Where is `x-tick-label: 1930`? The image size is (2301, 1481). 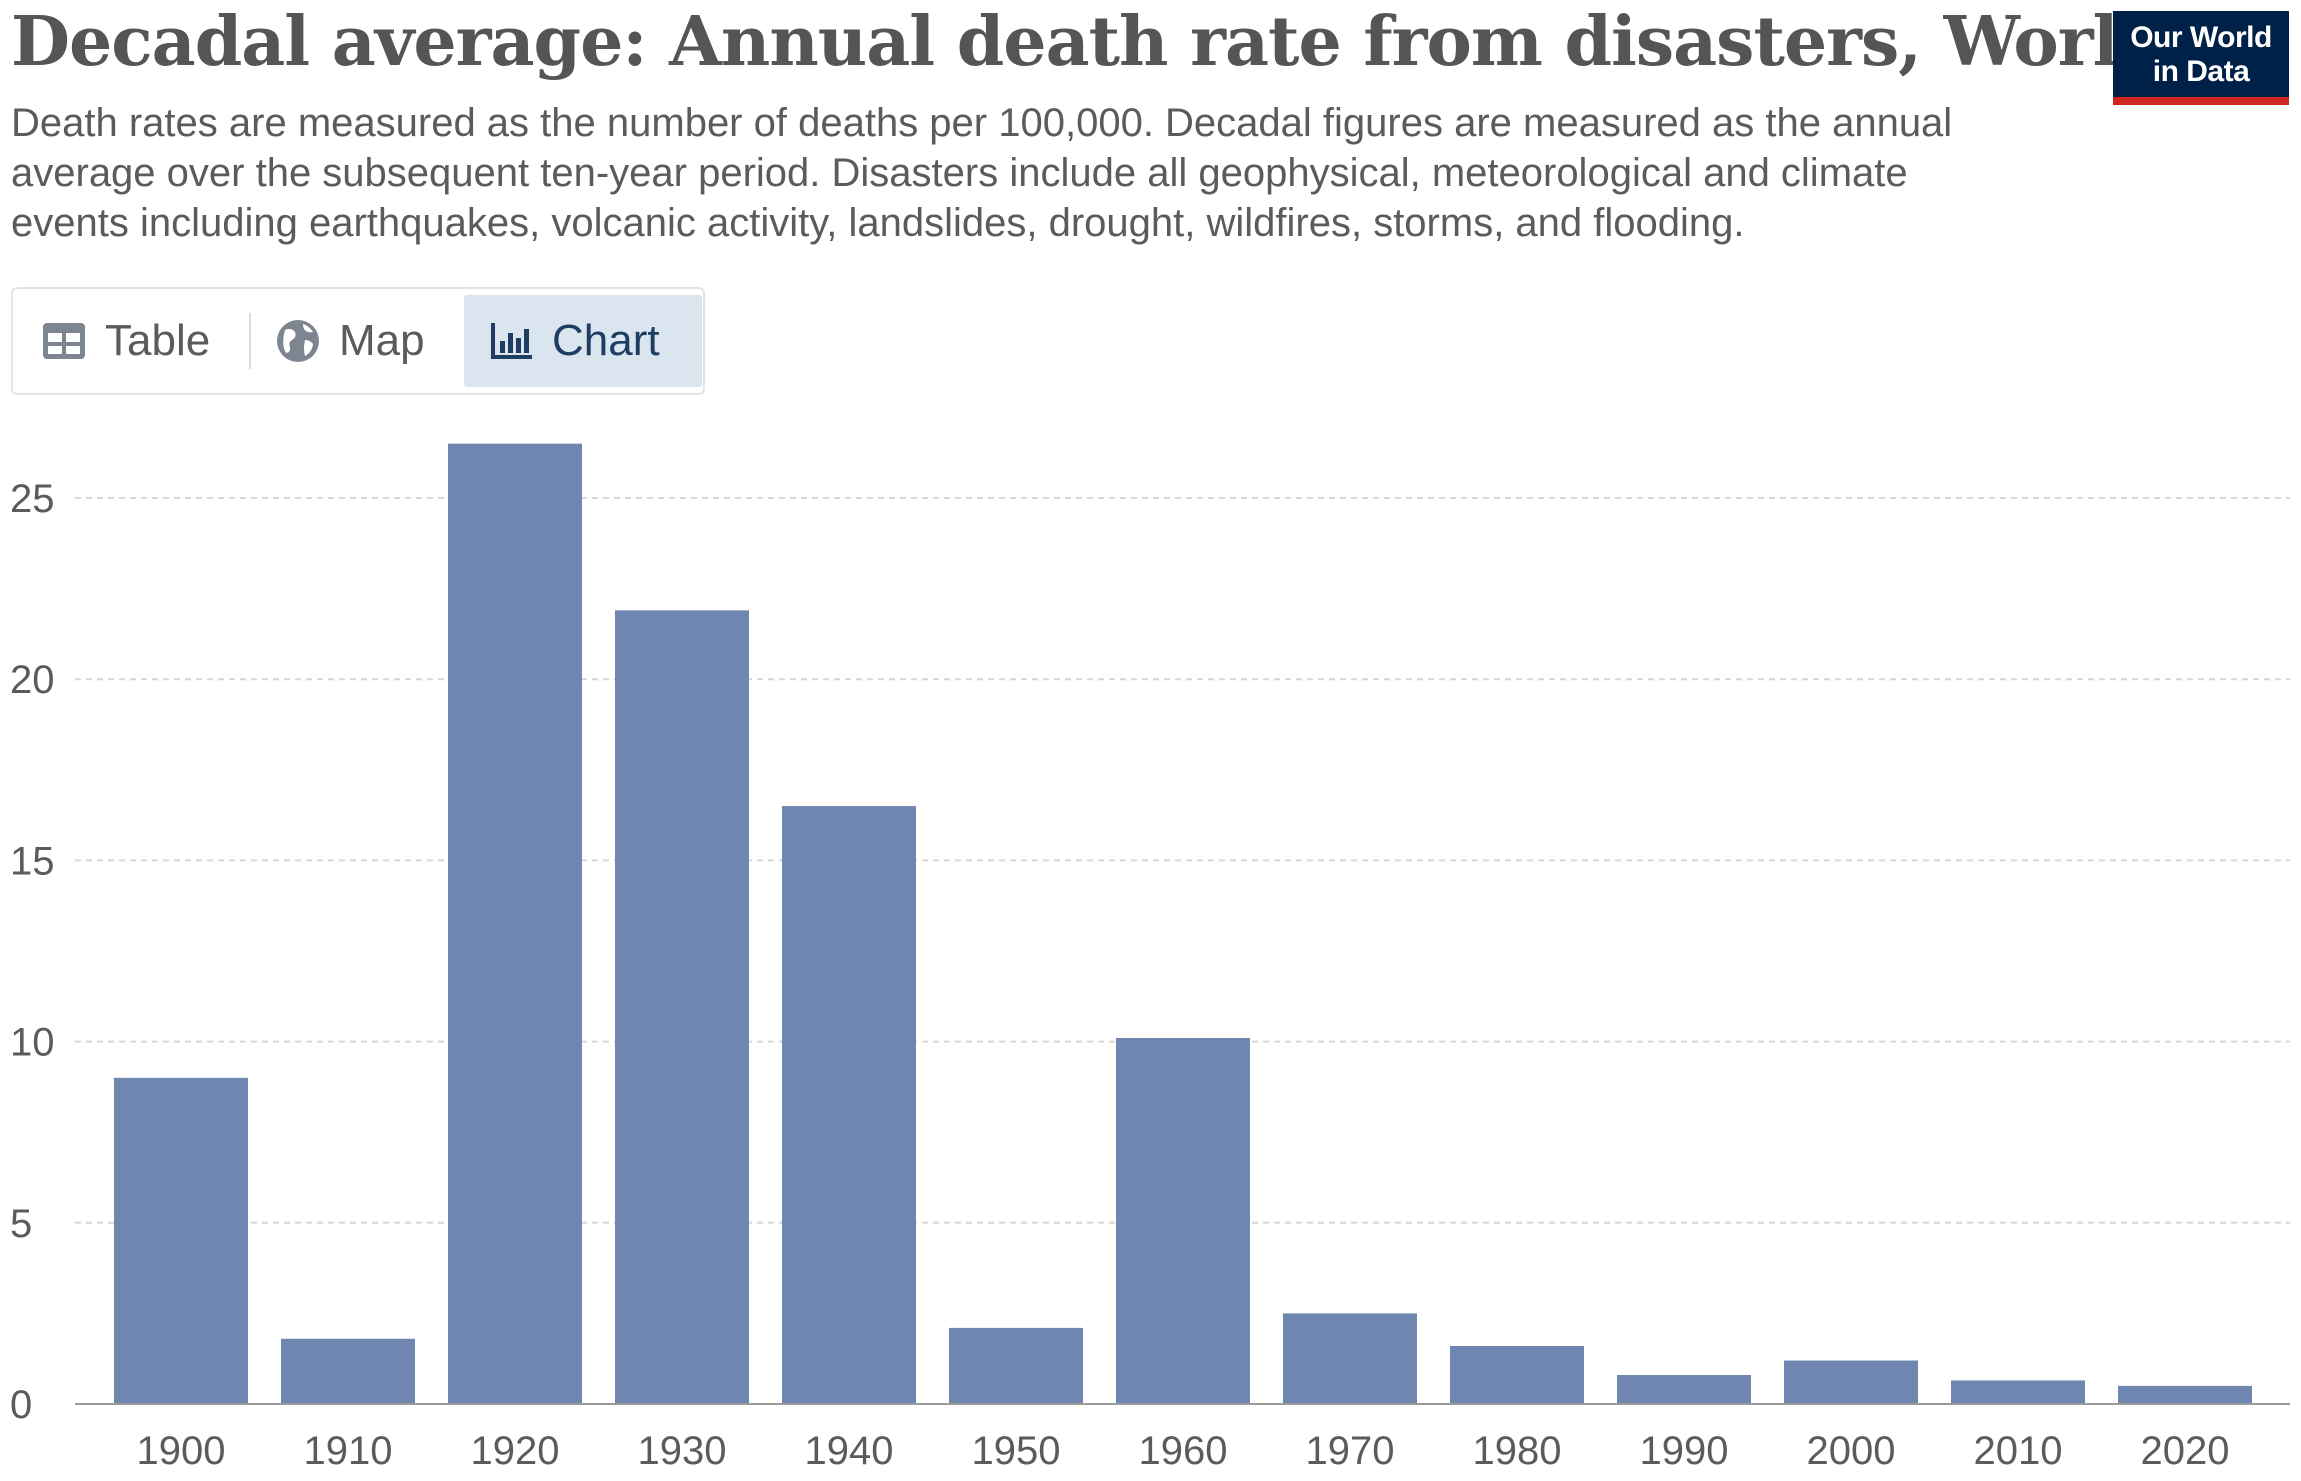 x-tick-label: 1930 is located at coordinates (682, 1451).